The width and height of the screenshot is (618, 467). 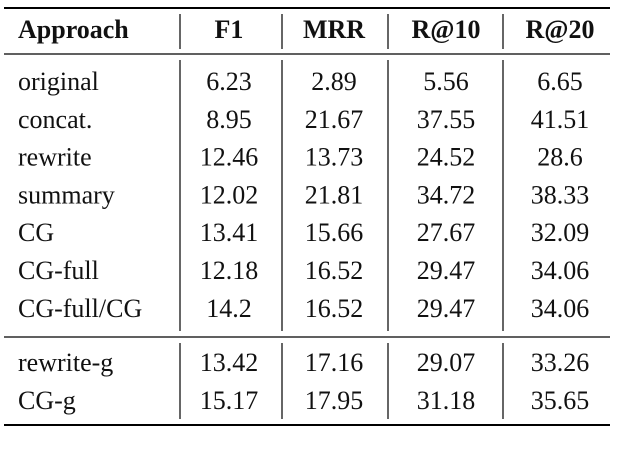 What do you see at coordinates (334, 157) in the screenshot?
I see `cell: 13.73` at bounding box center [334, 157].